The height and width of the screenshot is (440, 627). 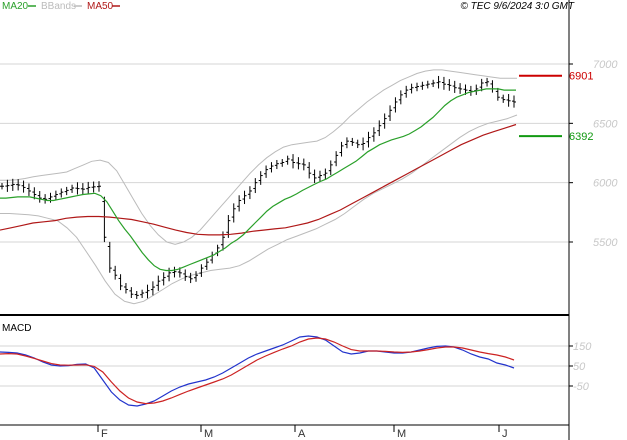 I want to click on x-tick-label: A, so click(x=302, y=434).